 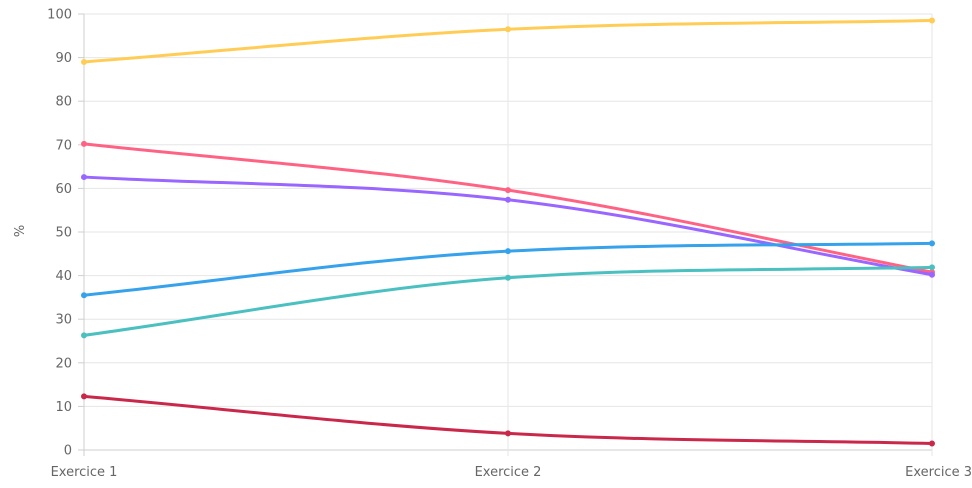 I want to click on y-tick-label: 0, so click(x=68, y=451).